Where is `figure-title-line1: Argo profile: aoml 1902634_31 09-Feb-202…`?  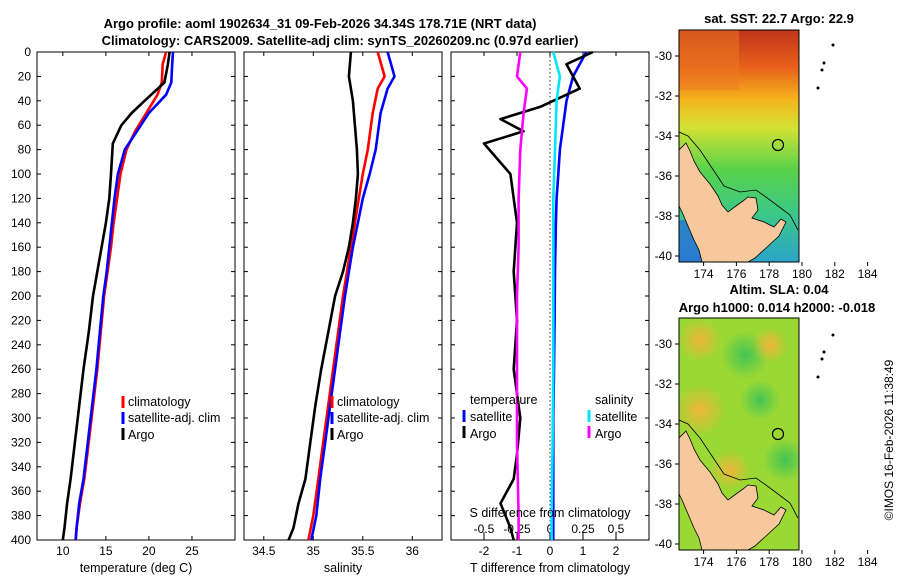
figure-title-line1: Argo profile: aoml 1902634_31 09-Feb-202… is located at coordinates (320, 23).